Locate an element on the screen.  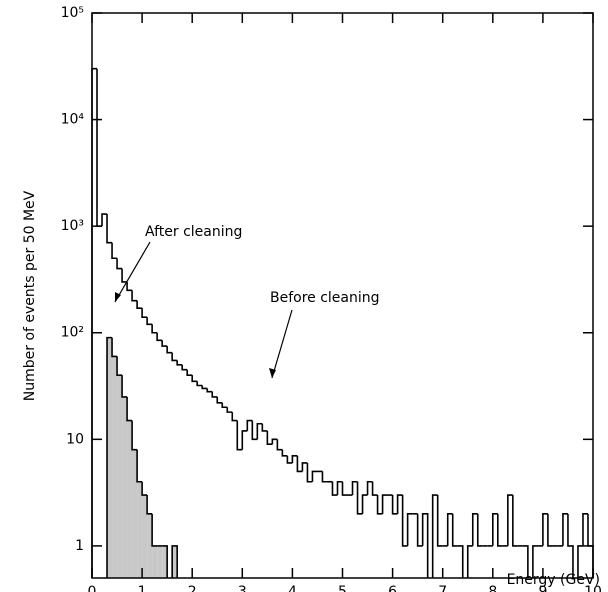
y-tick-label: 10 is located at coordinates (75, 439).